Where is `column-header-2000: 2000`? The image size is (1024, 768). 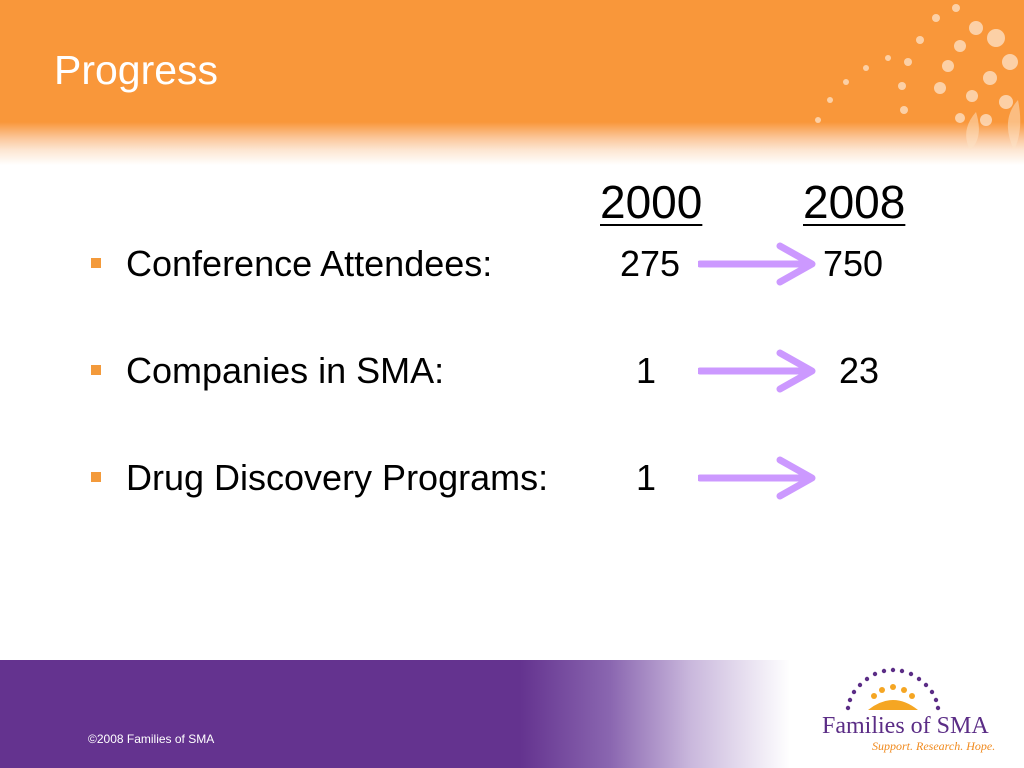
column-header-2000: 2000 is located at coordinates (651, 202).